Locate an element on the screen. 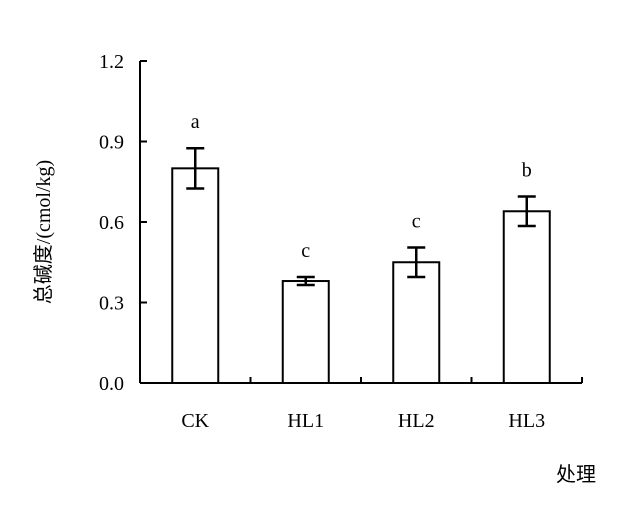  error-bar-hl3 is located at coordinates (526, 211).